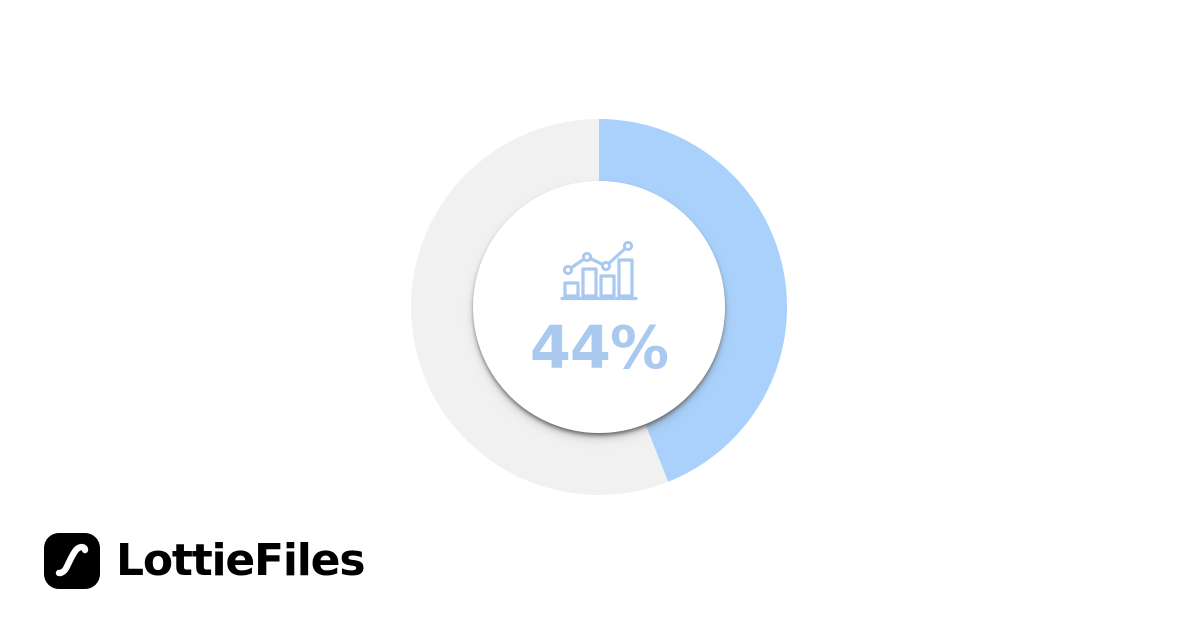 This screenshot has height=630, width=1200. I want to click on brand-lockup: LottieFiles, so click(205, 561).